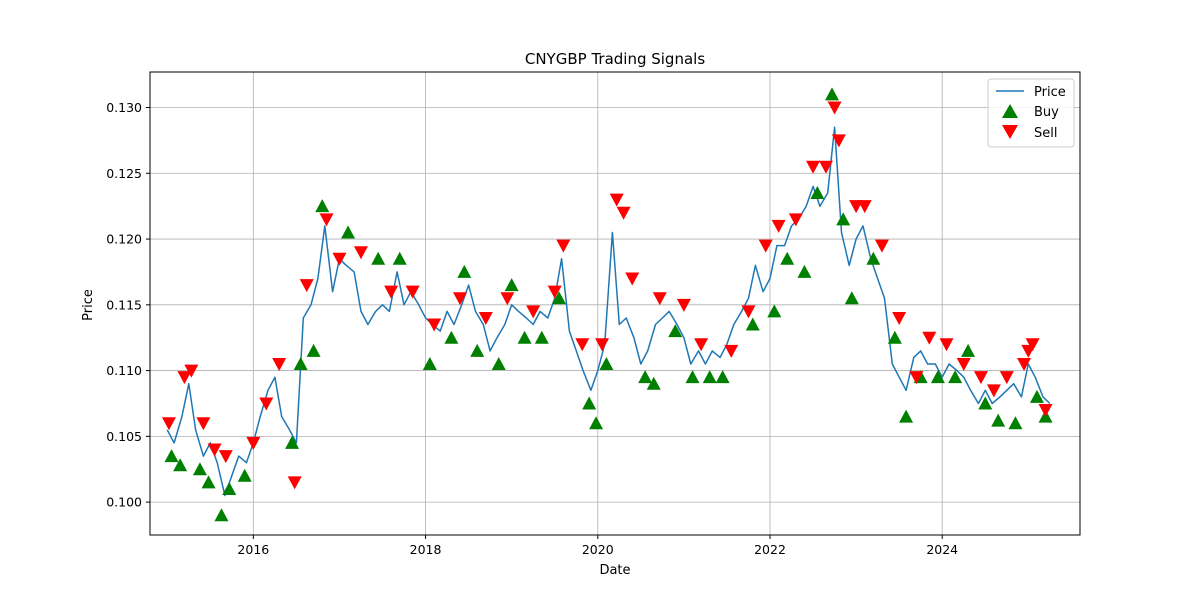 This screenshot has height=600, width=1200. Describe the element at coordinates (1050, 92) in the screenshot. I see `legend-price-label: Price` at that location.